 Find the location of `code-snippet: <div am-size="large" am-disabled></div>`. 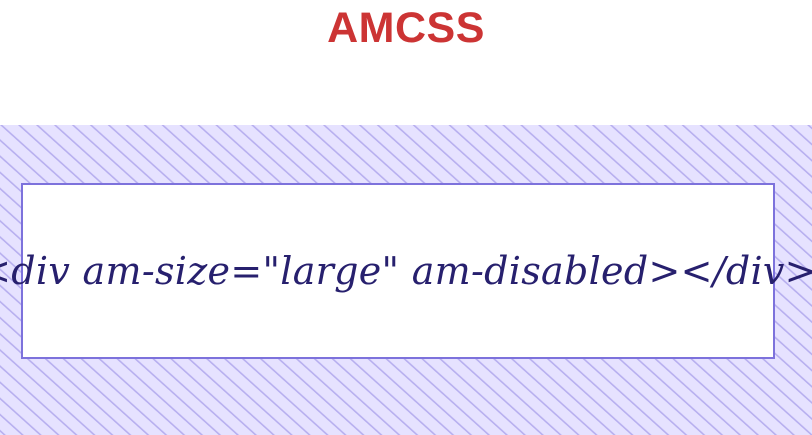

code-snippet: <div am-size="large" am-disabled></div> is located at coordinates (406, 271).